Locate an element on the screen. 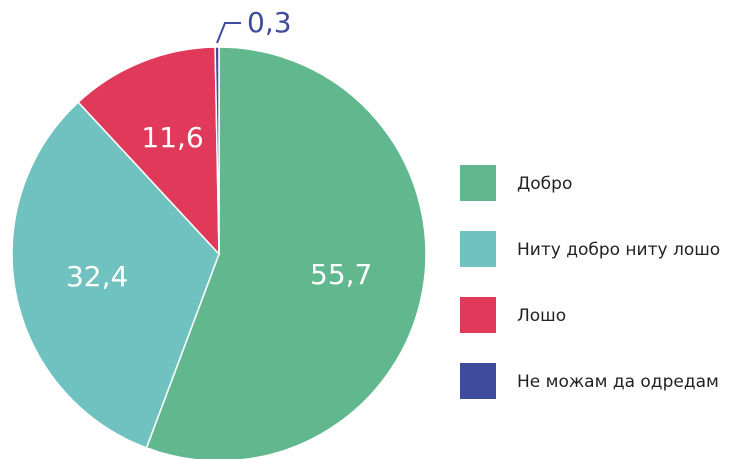  value-label: 55,7 is located at coordinates (341, 274).